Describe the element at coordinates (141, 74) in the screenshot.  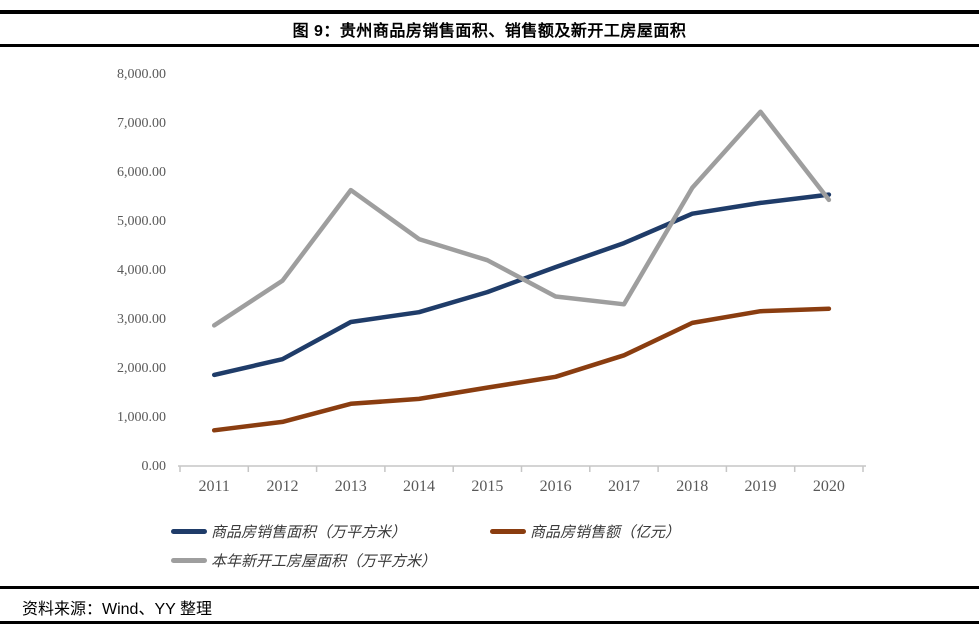
I see `y-axis-tick-label: 8,000.00` at that location.